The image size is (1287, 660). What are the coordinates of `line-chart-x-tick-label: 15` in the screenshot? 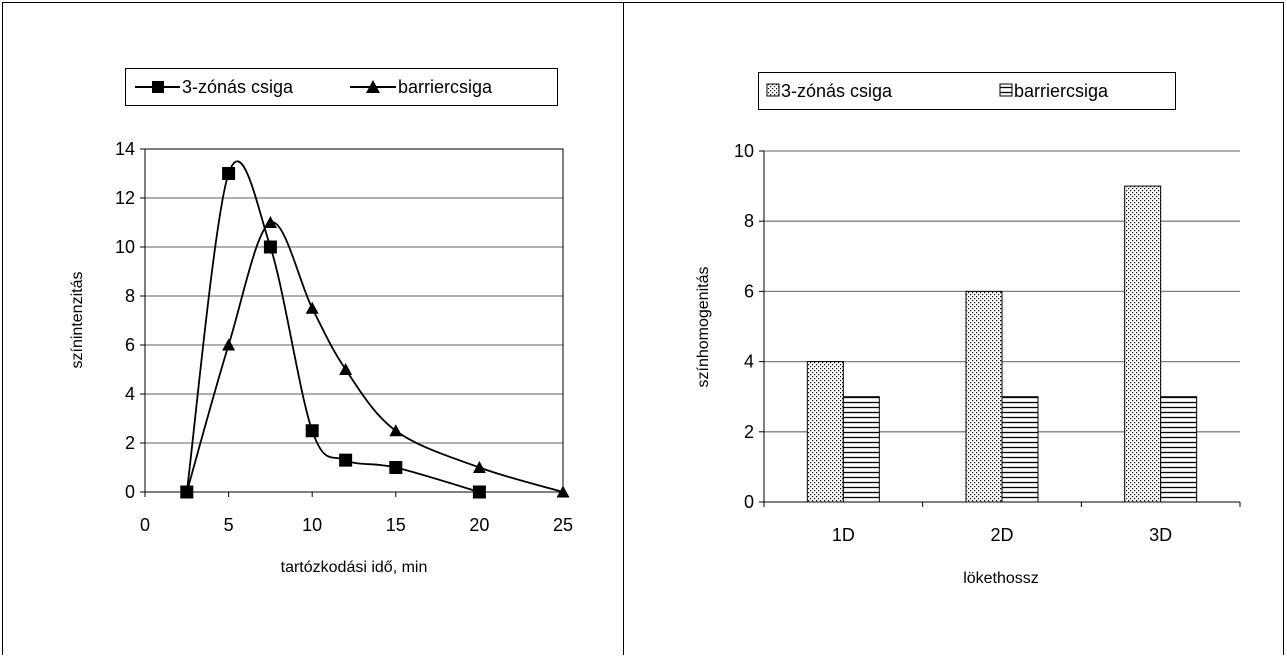 It's located at (396, 525).